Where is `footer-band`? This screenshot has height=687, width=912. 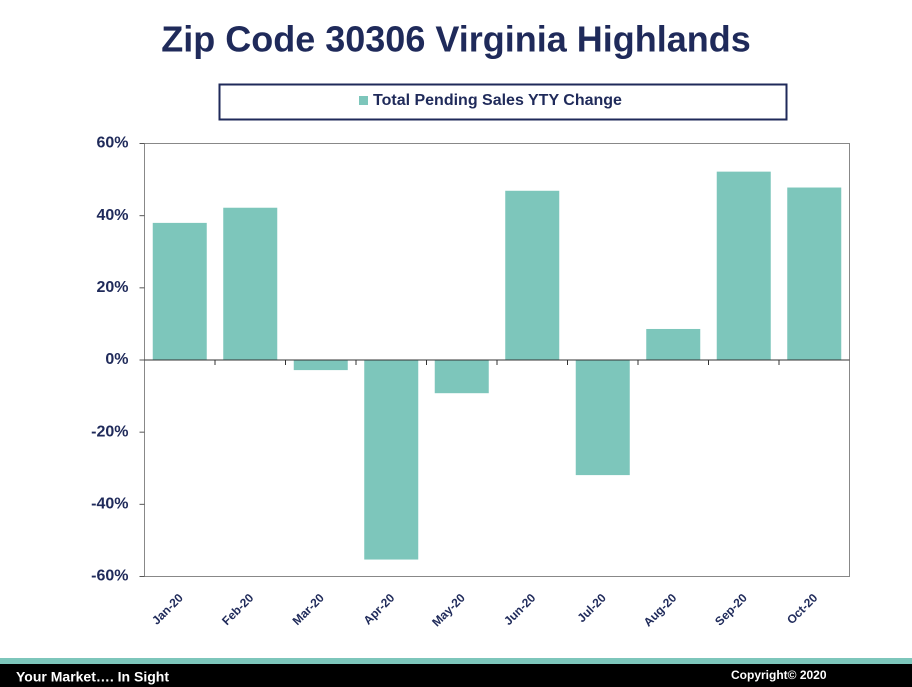
footer-band is located at coordinates (456, 661).